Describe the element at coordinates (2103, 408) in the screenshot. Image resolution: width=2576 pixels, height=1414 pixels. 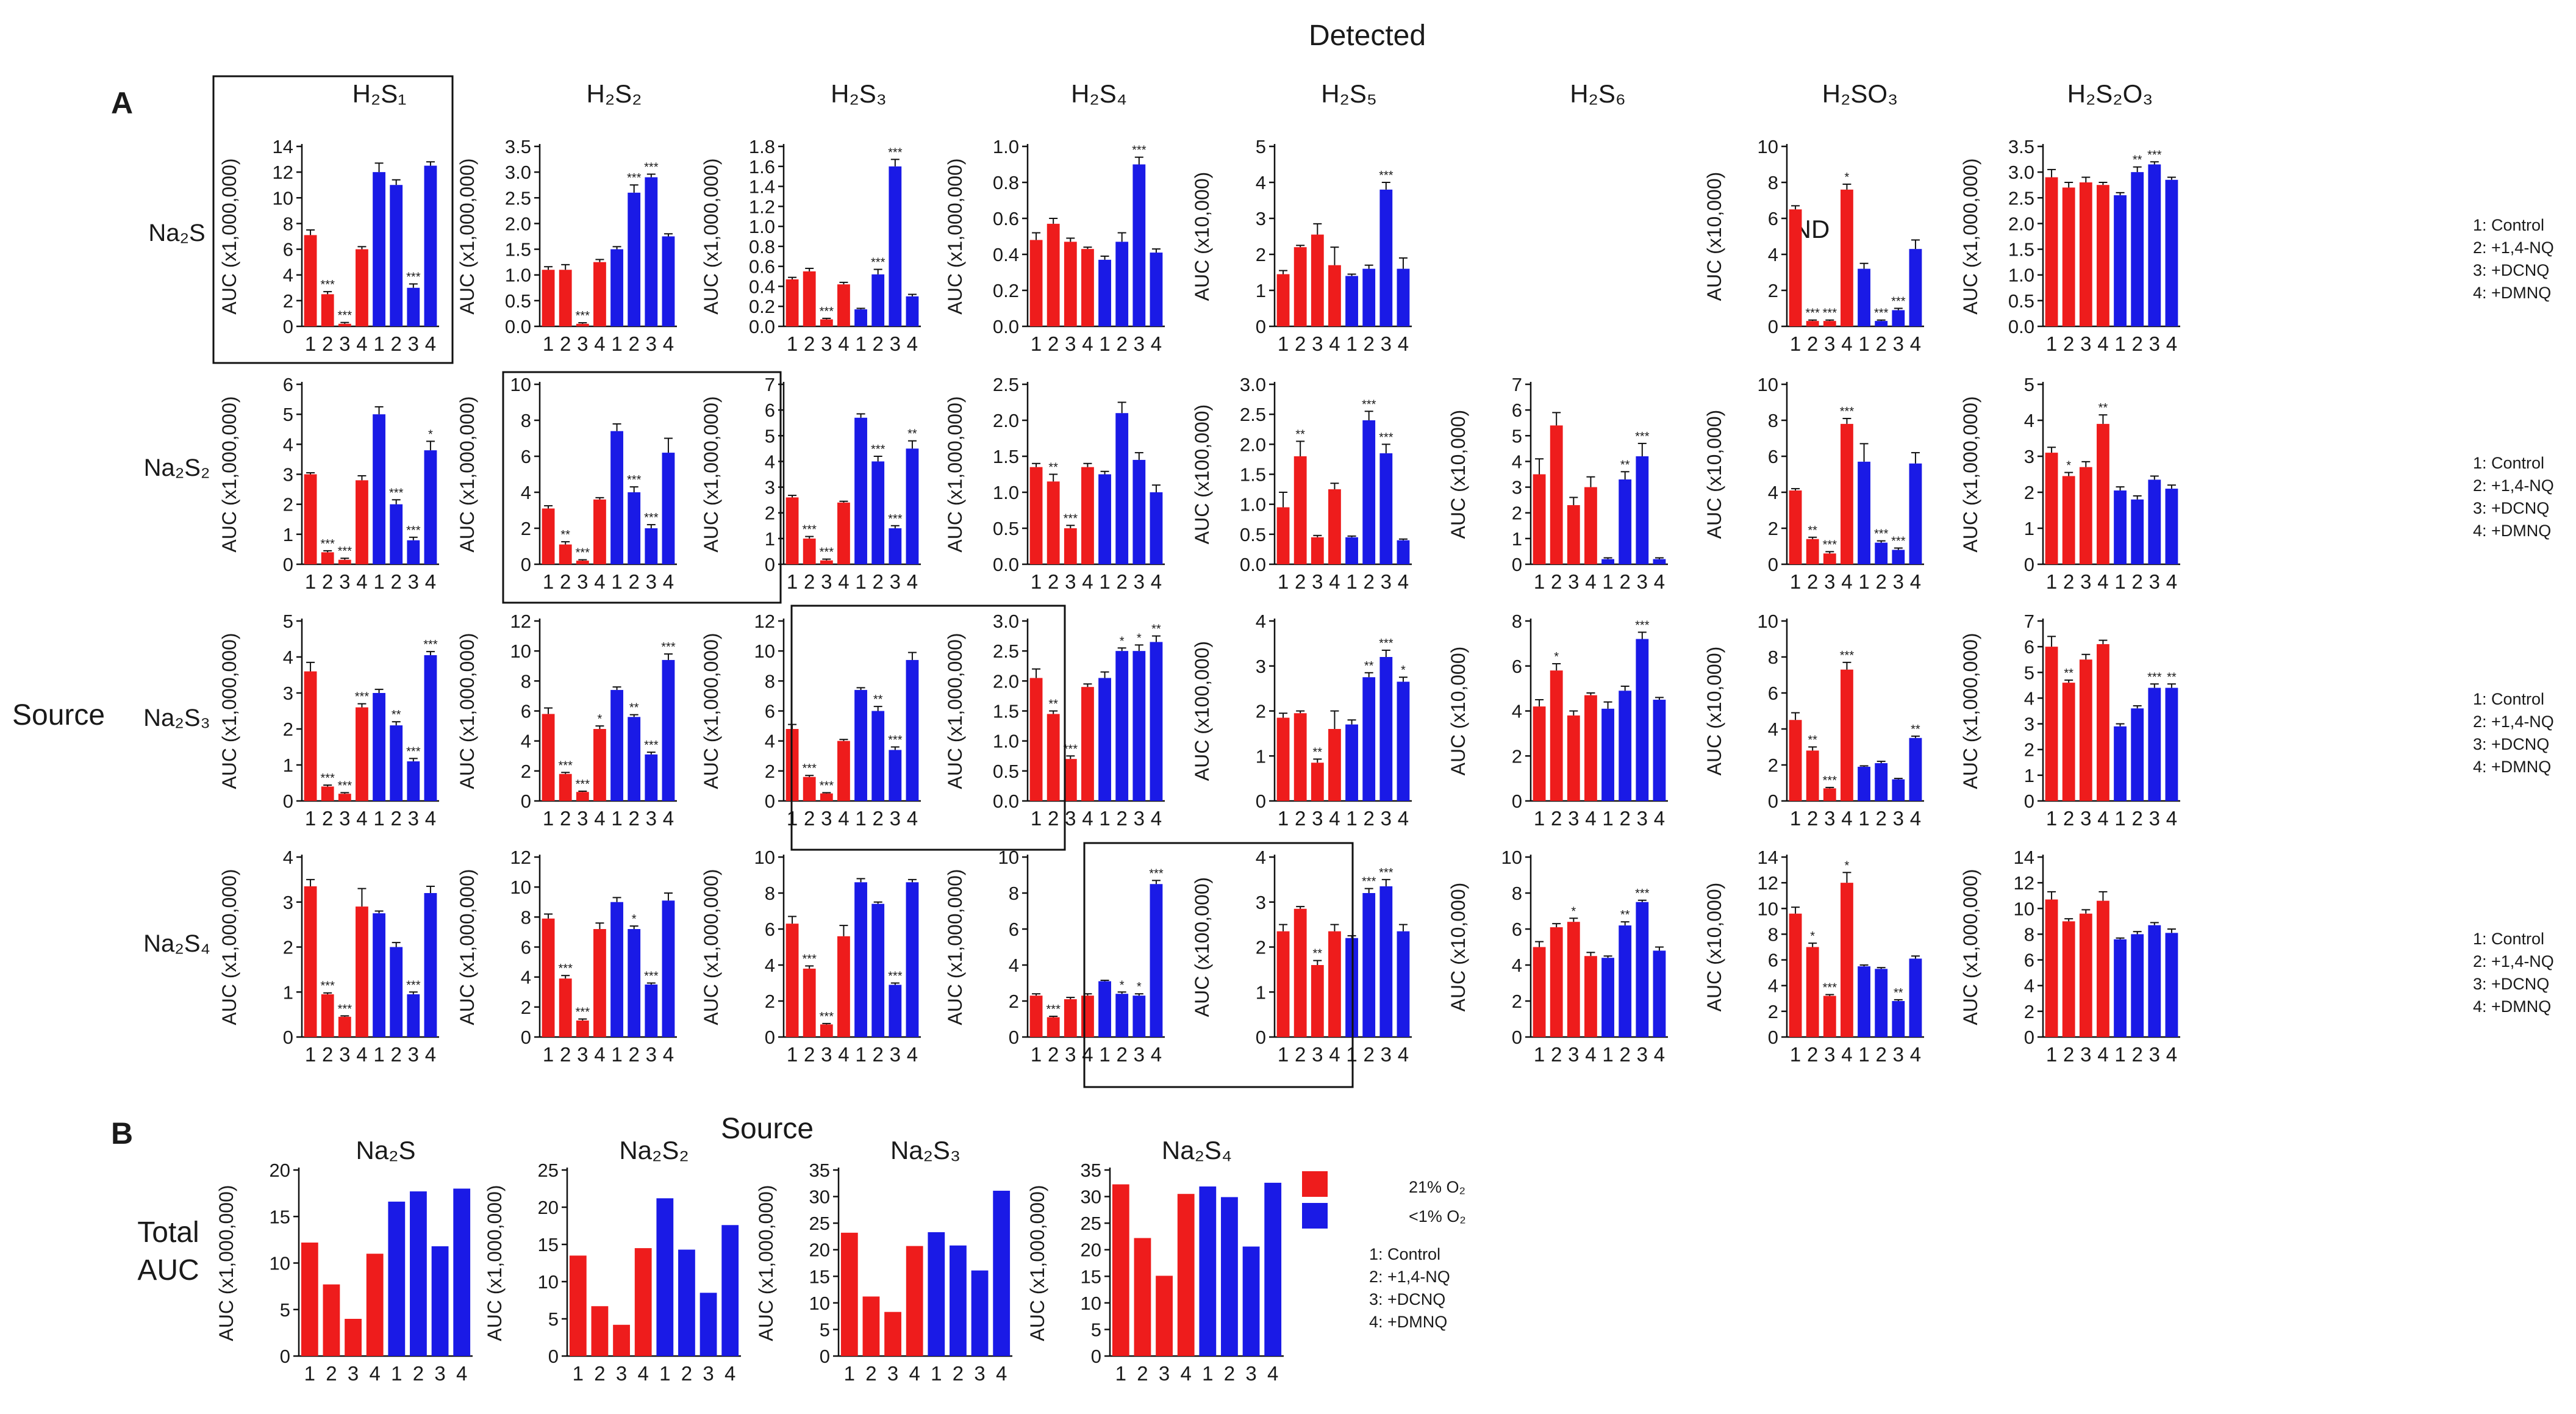
I see `significance-mark: **` at that location.